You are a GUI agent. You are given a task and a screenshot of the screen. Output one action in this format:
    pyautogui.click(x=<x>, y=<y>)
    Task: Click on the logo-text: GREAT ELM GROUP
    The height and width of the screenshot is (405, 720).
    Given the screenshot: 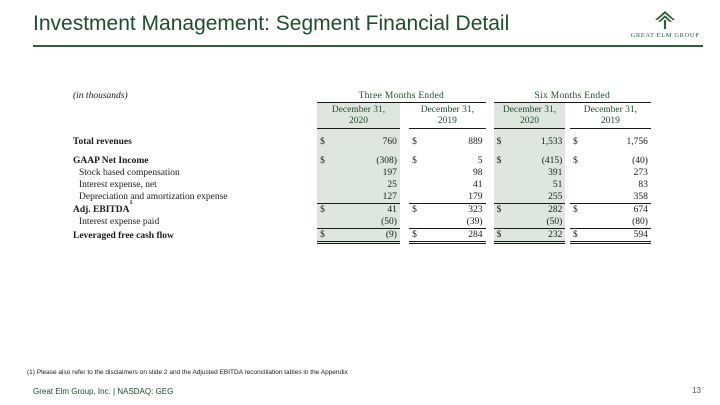 What is the action you would take?
    pyautogui.click(x=665, y=35)
    